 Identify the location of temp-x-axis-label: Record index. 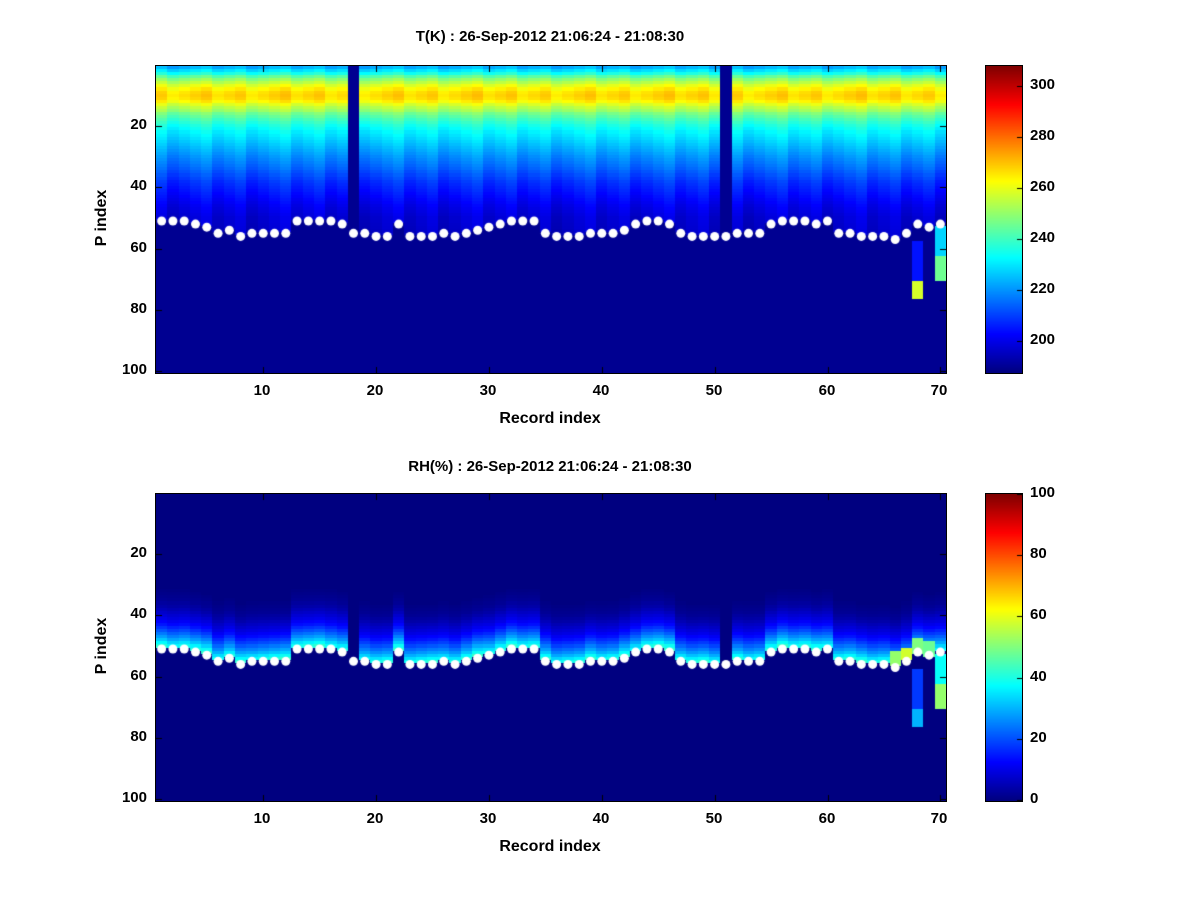
(550, 418).